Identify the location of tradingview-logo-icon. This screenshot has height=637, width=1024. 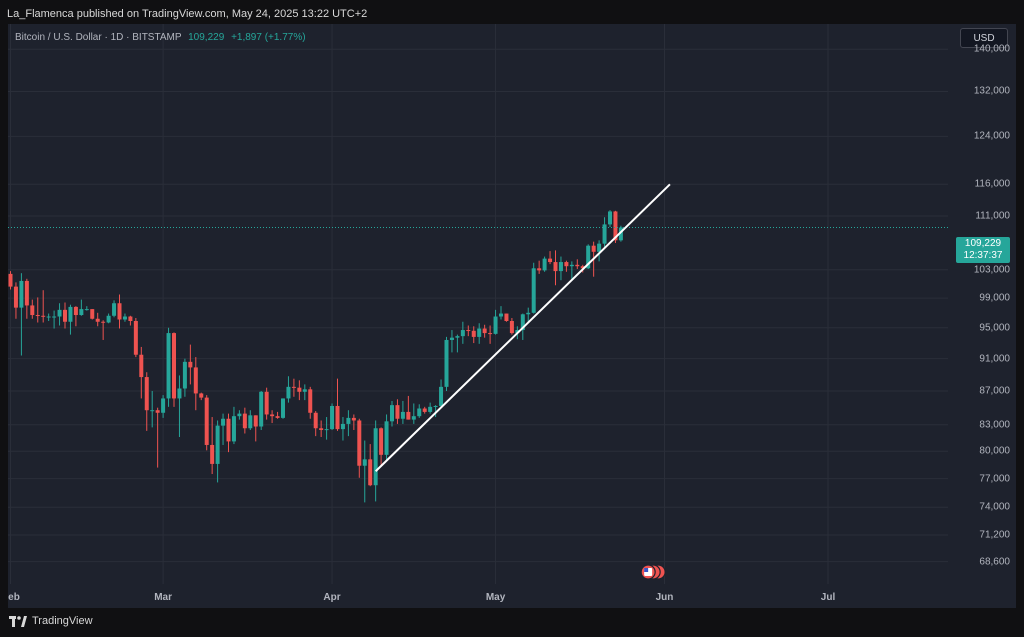
(18, 621).